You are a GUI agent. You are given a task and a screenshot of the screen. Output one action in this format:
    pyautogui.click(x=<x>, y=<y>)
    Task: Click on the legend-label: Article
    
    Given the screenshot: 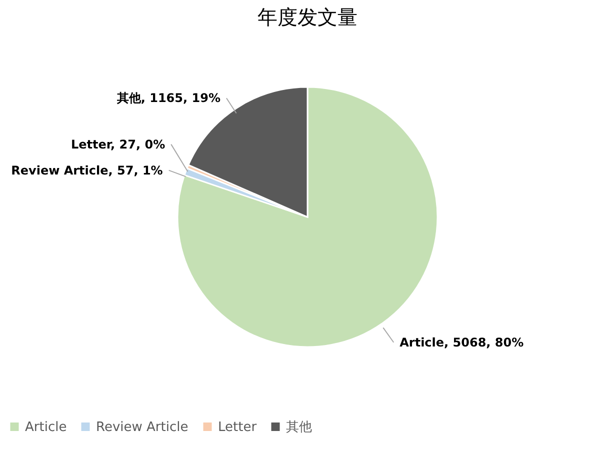 What is the action you would take?
    pyautogui.click(x=46, y=427)
    